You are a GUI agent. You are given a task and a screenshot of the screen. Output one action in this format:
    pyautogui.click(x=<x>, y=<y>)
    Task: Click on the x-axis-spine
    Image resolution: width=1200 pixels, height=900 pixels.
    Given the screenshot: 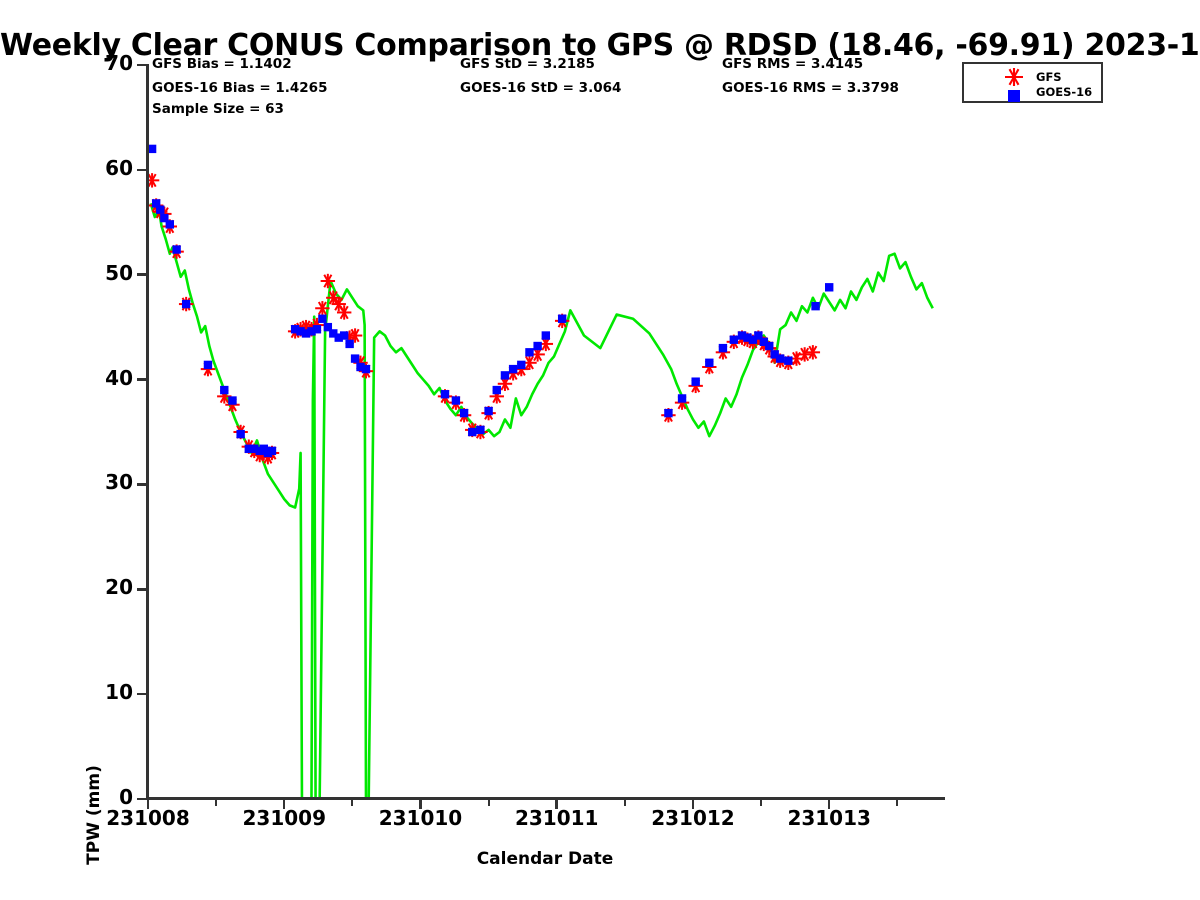 What is the action you would take?
    pyautogui.click(x=545, y=798)
    